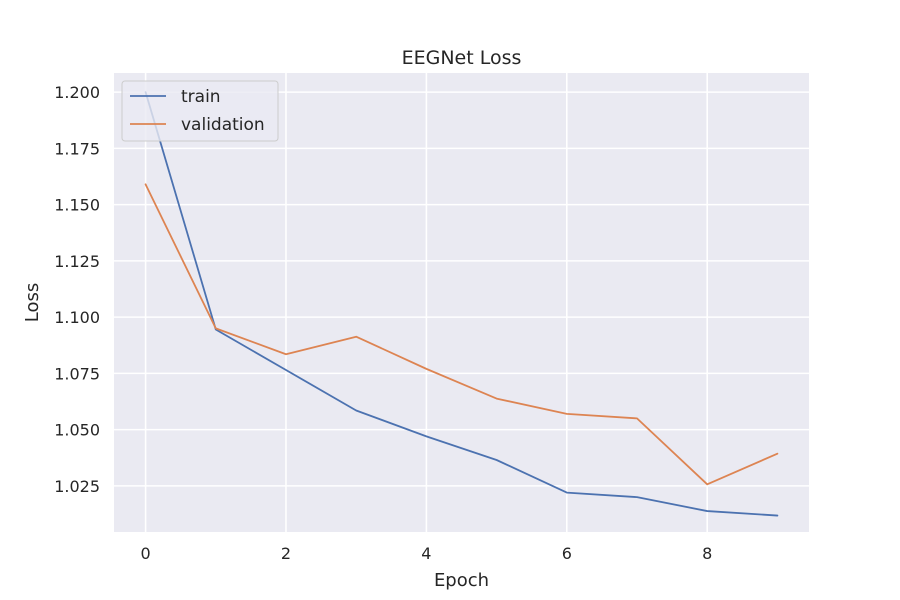 This screenshot has width=900, height=600. I want to click on y-tick-label: 1.100, so click(77, 317).